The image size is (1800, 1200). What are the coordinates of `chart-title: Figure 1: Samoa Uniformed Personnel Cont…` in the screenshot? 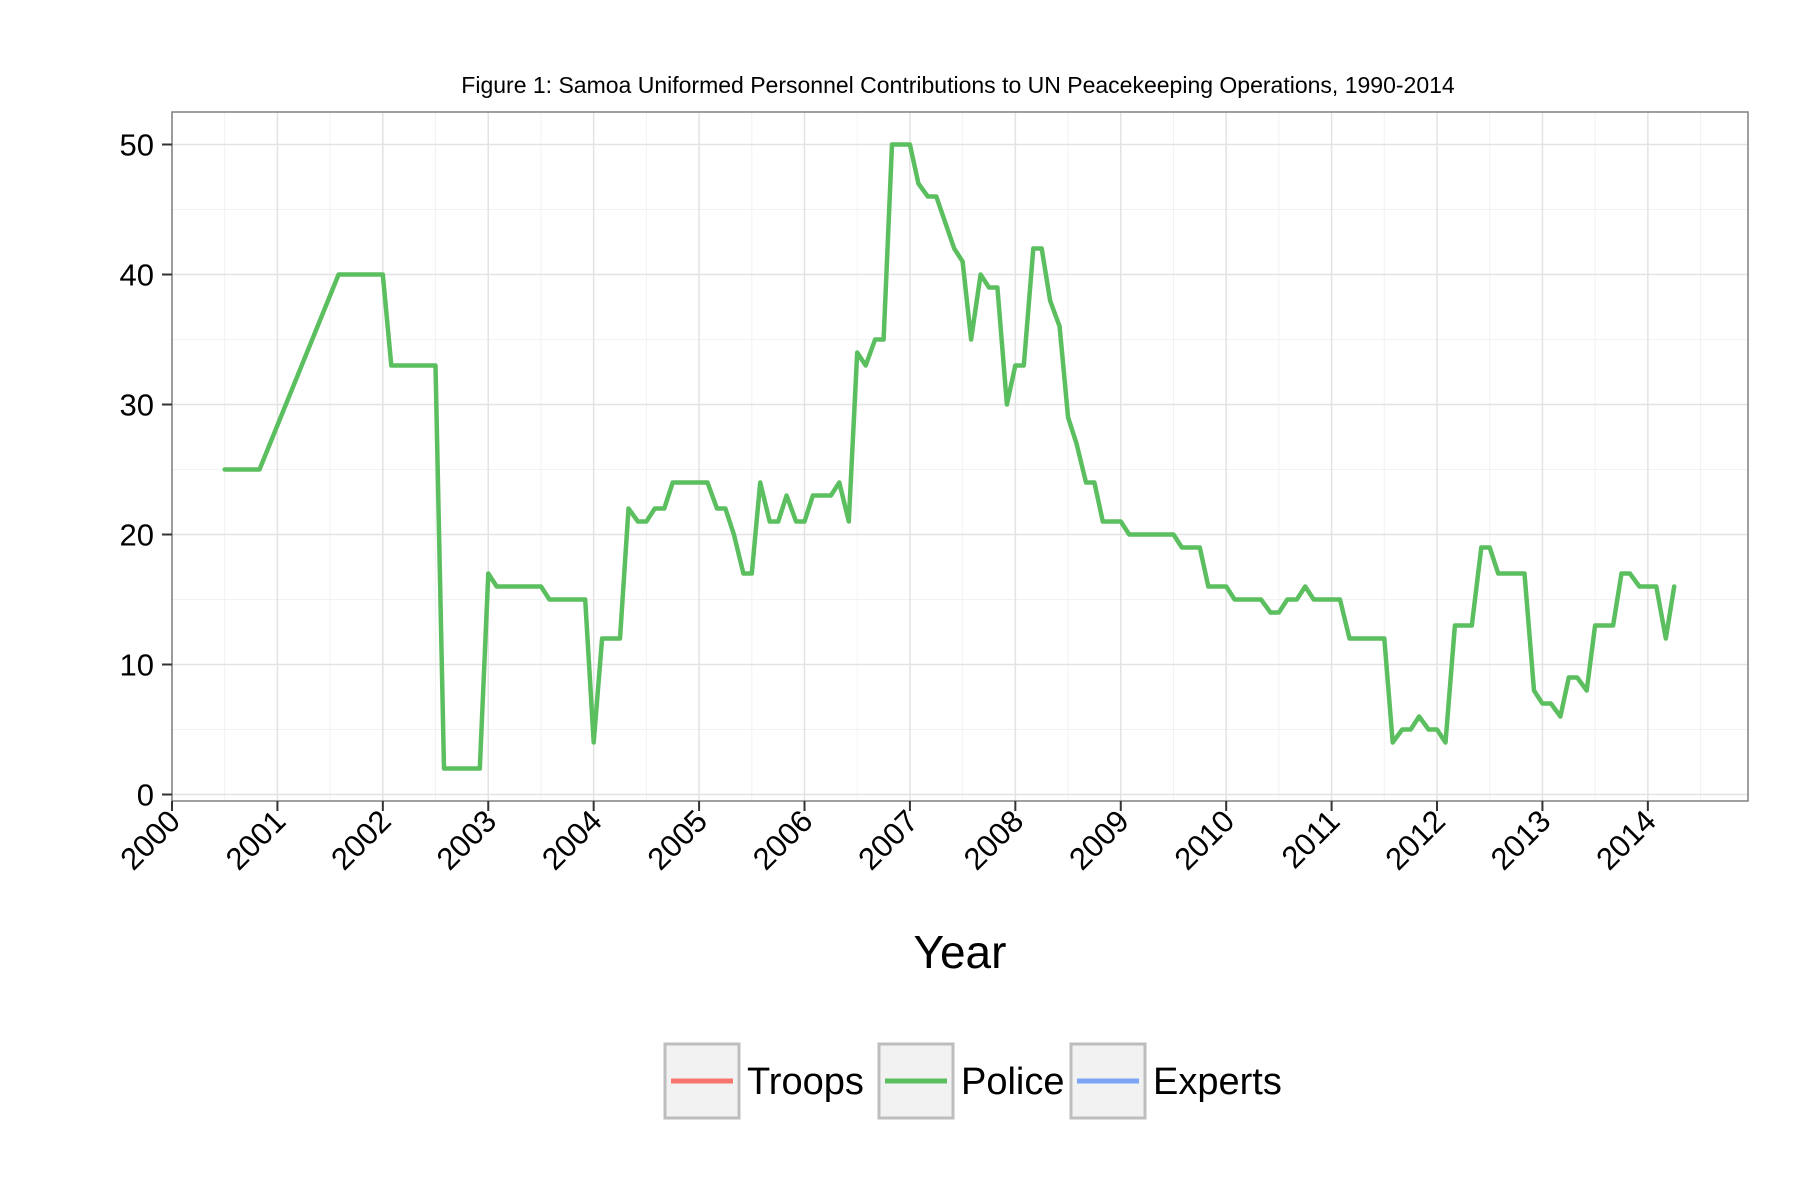 It's located at (958, 85).